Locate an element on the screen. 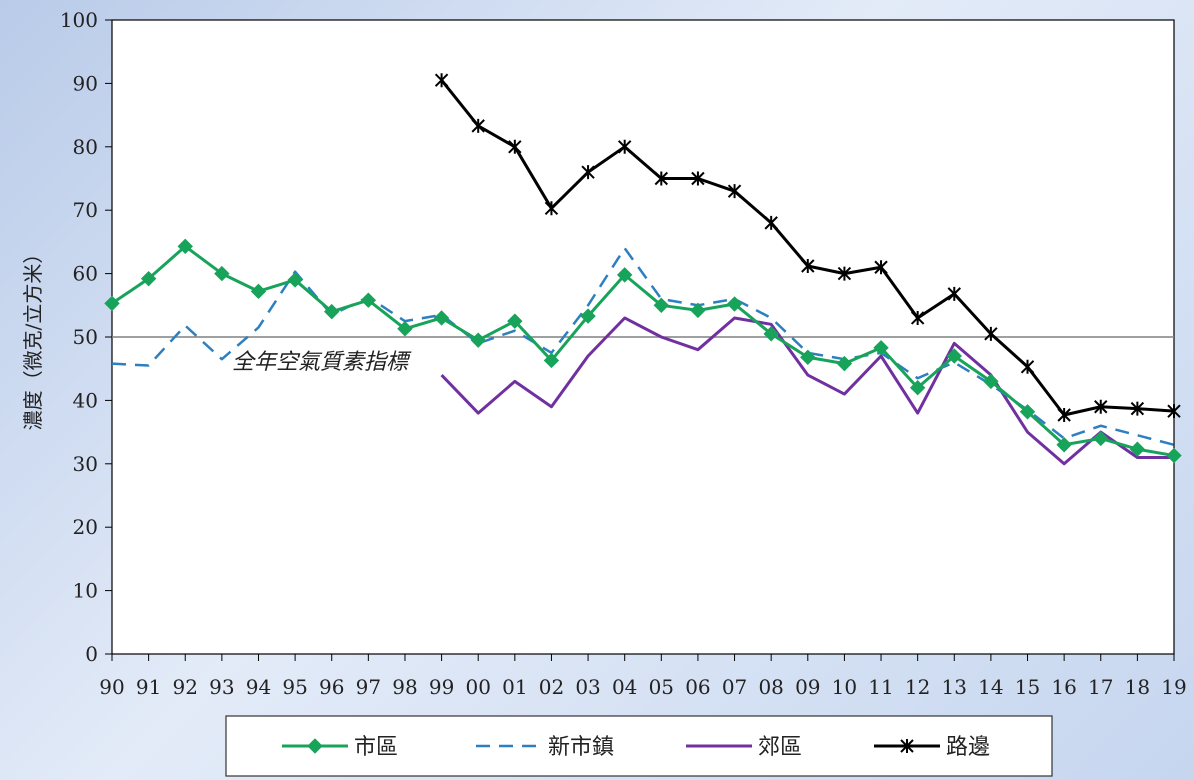  y-tick-label: 50 is located at coordinates (85, 337).